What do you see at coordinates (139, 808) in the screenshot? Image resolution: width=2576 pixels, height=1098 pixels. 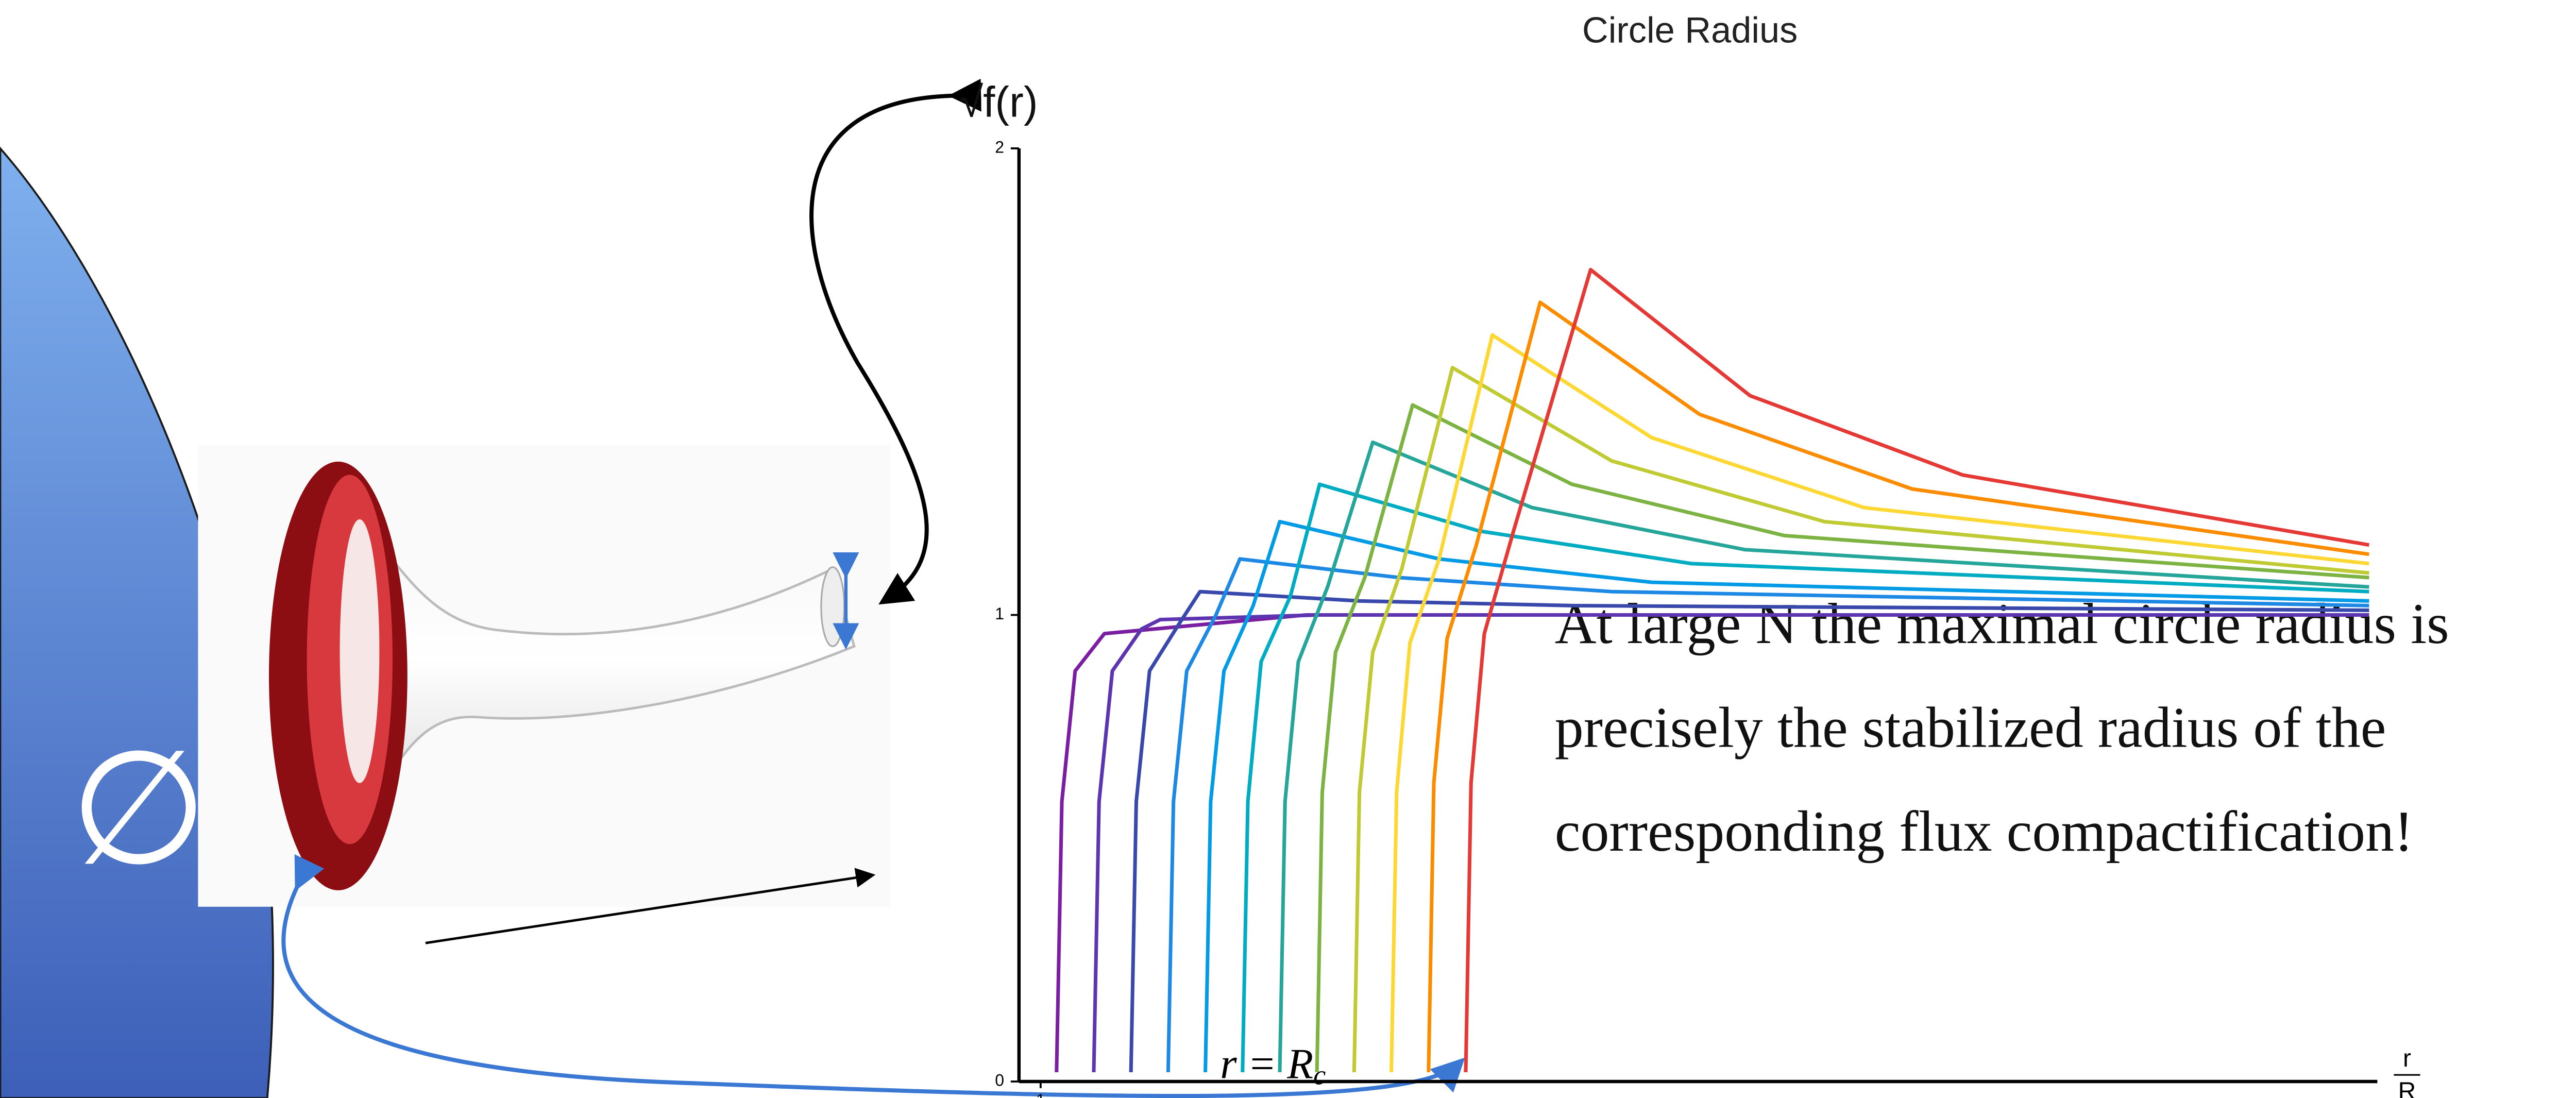 I see `empty-set-symbol: ∅` at bounding box center [139, 808].